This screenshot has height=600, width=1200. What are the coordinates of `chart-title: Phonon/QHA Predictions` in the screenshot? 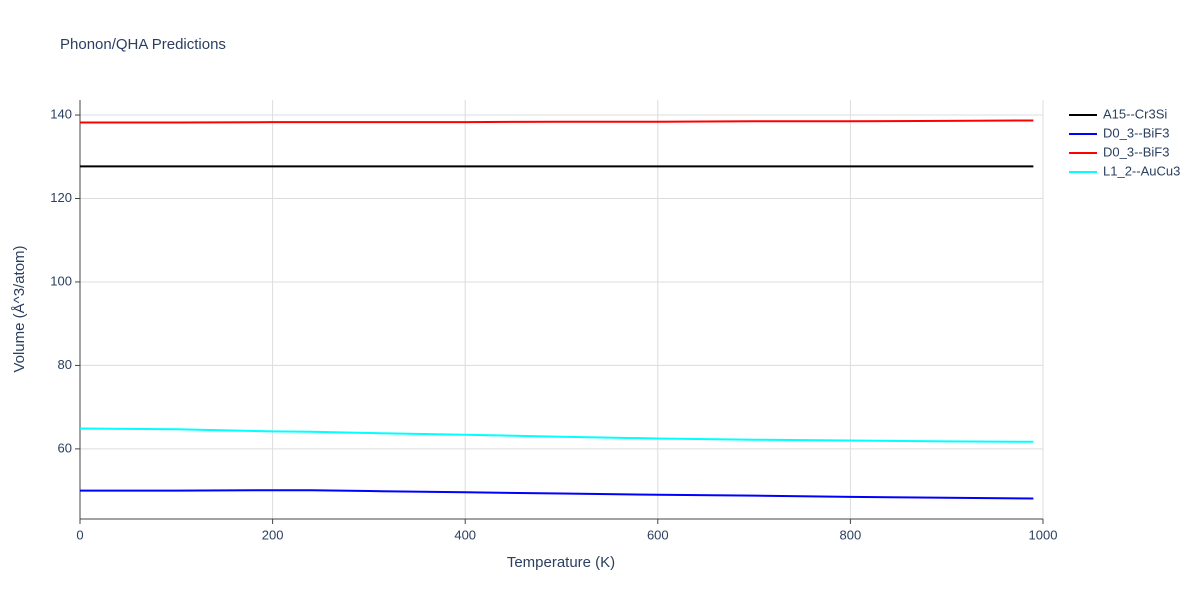 It's located at (143, 44).